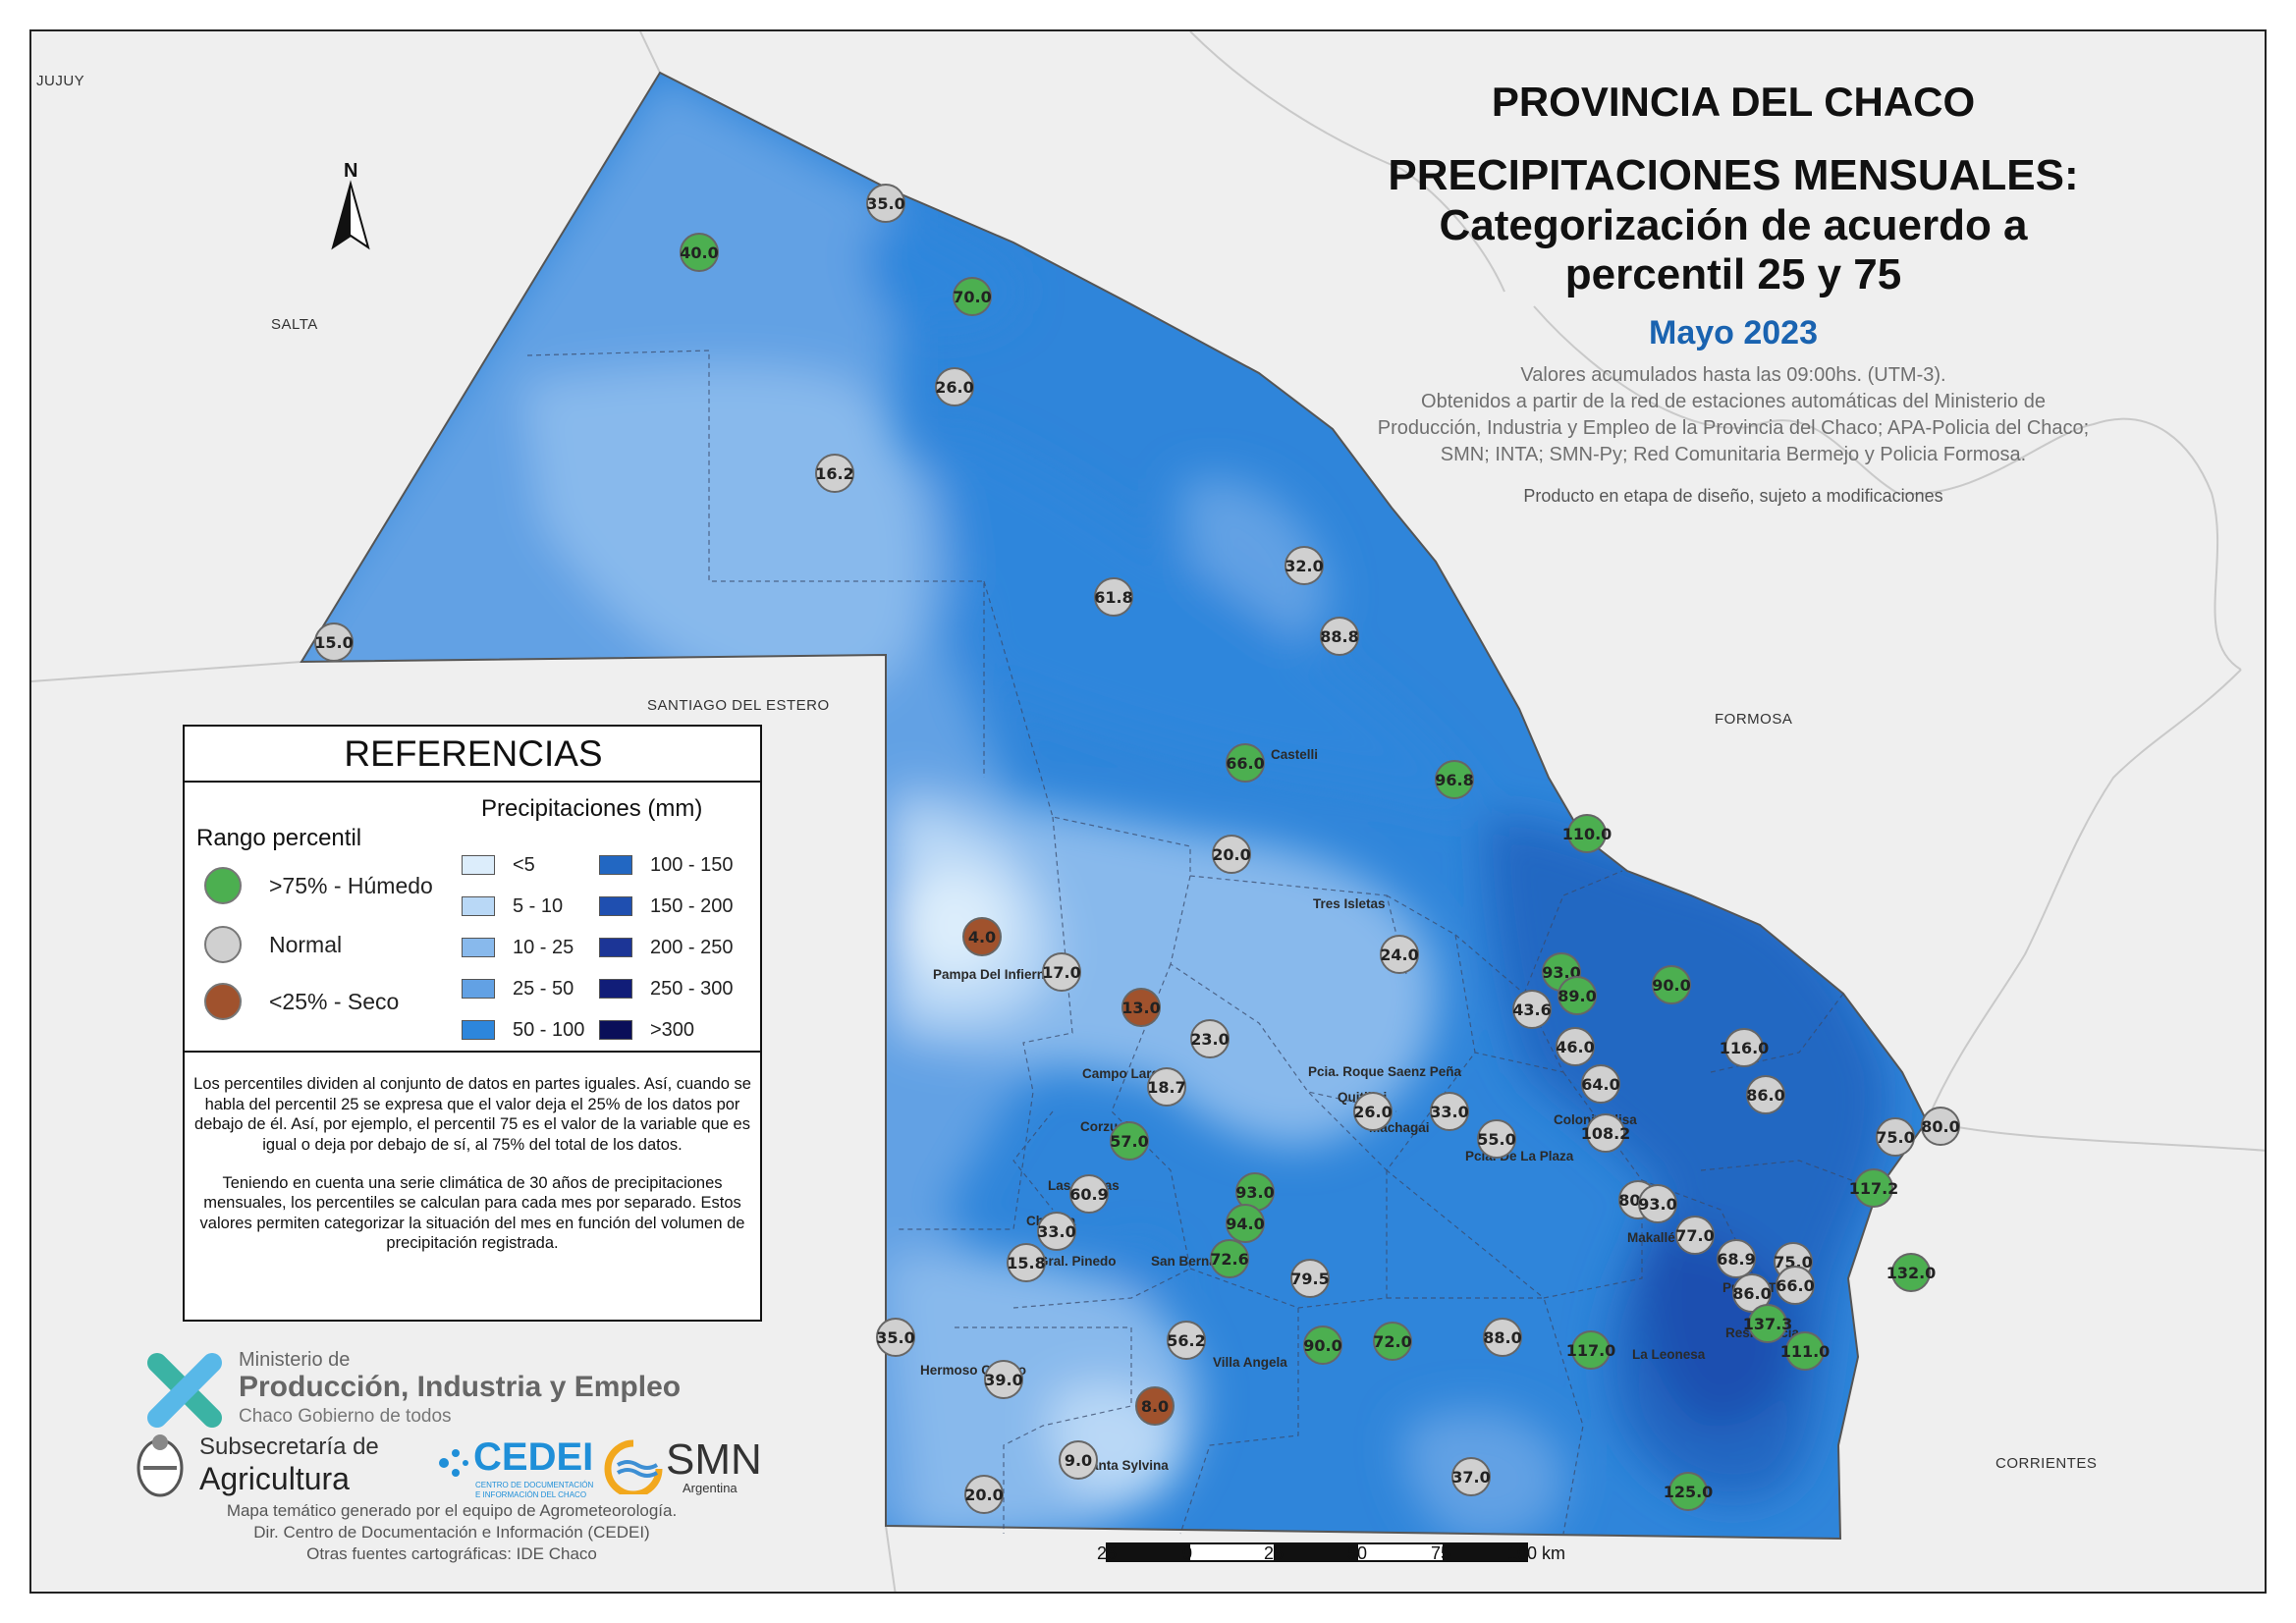 This screenshot has height=1623, width=2296. Describe the element at coordinates (523, 1030) in the screenshot. I see `precip-class: 50 - 100` at that location.